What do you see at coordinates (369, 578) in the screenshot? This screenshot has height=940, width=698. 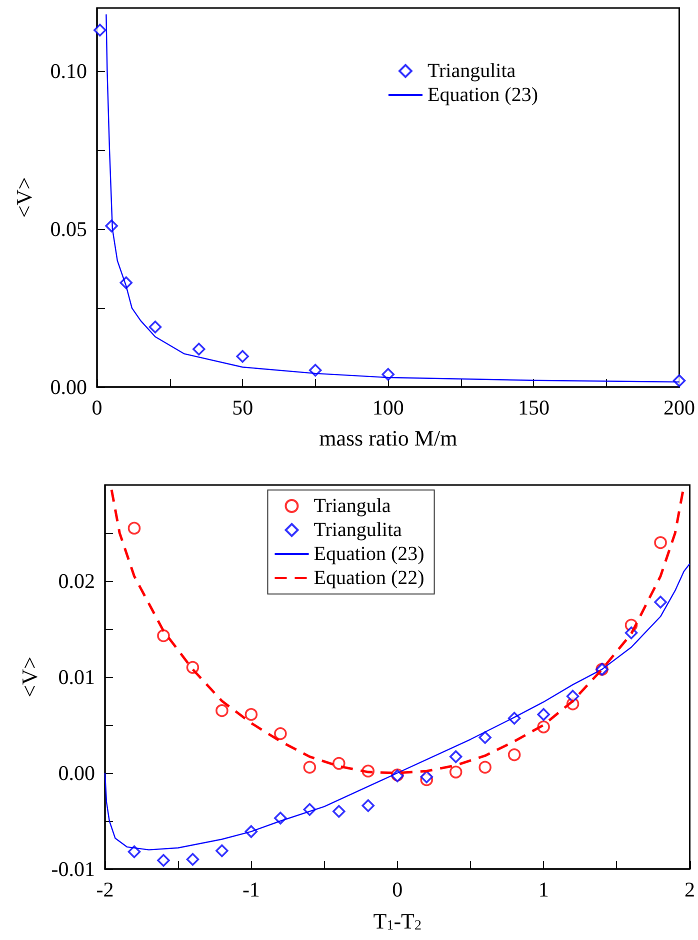 I see `legend-label: Equation (22)` at bounding box center [369, 578].